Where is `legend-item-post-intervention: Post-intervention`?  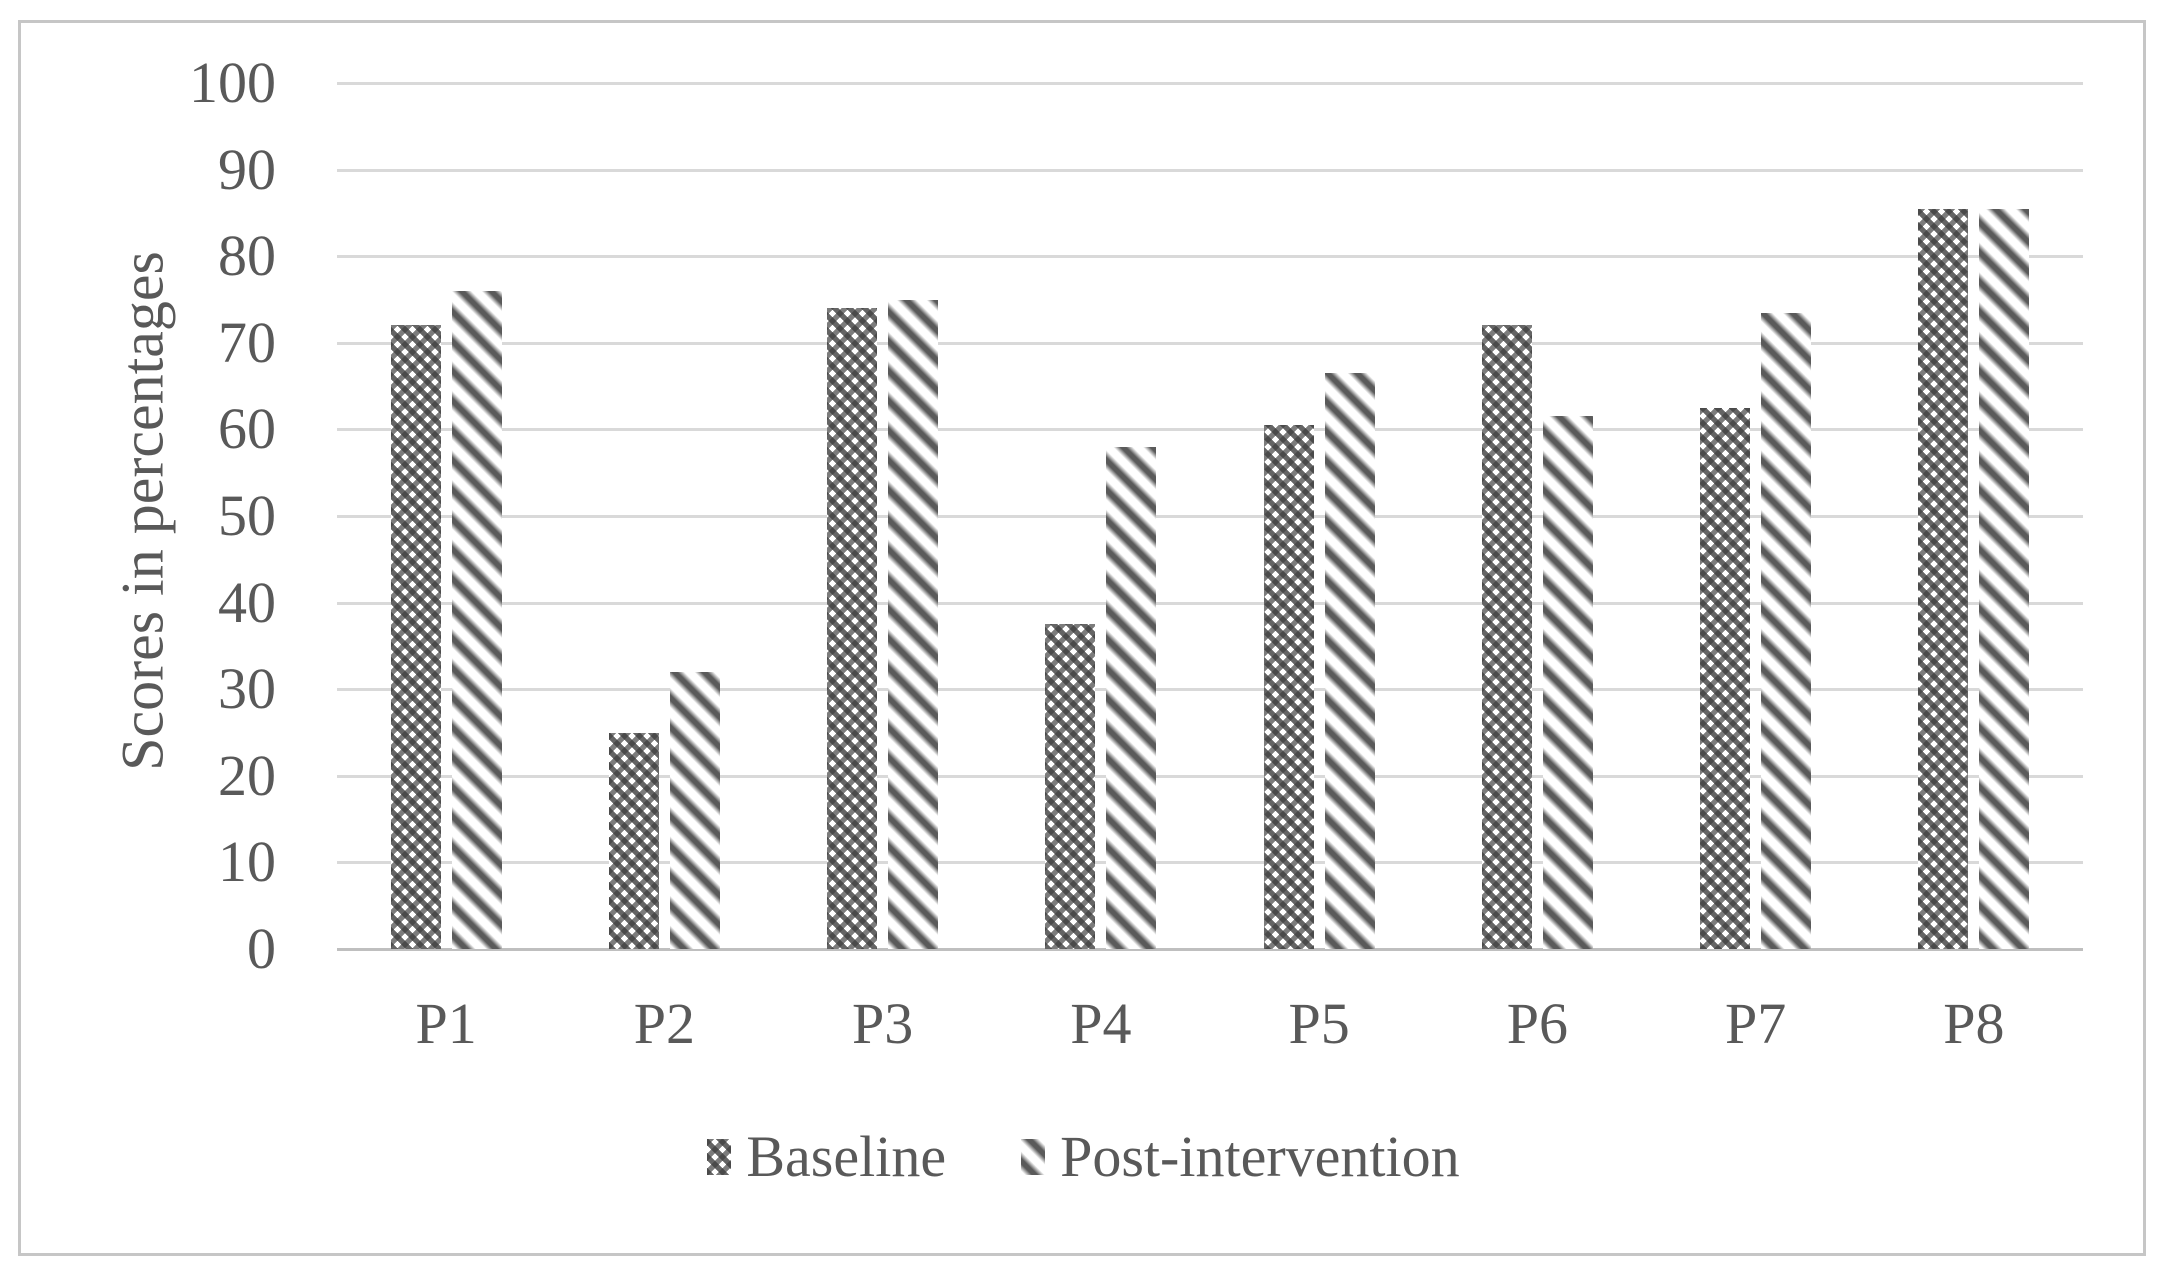
legend-item-post-intervention: Post-intervention is located at coordinates (1240, 1157).